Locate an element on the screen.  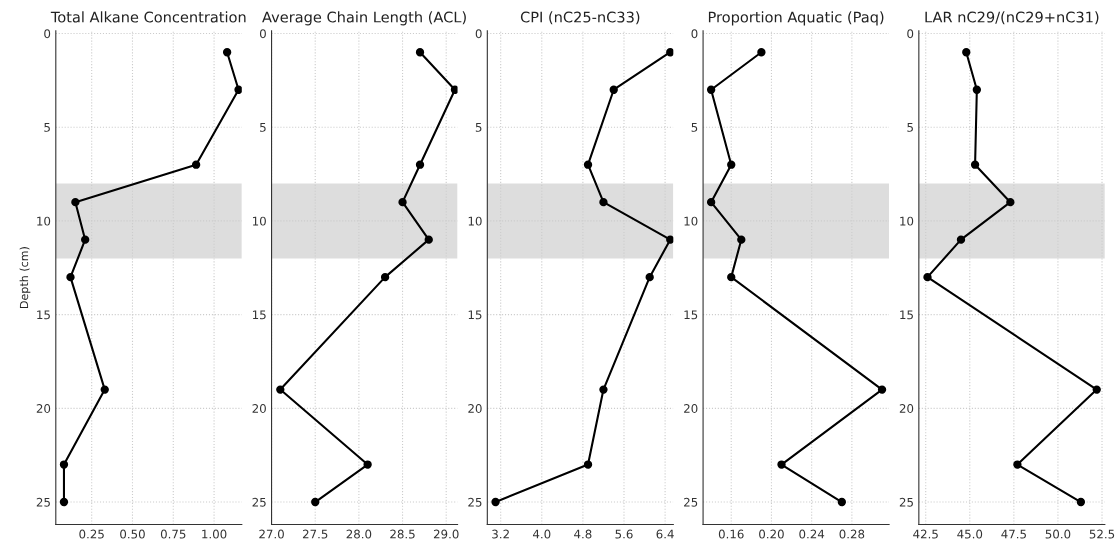
chart-title: CPI (nC25-nC33) is located at coordinates (580, 18).